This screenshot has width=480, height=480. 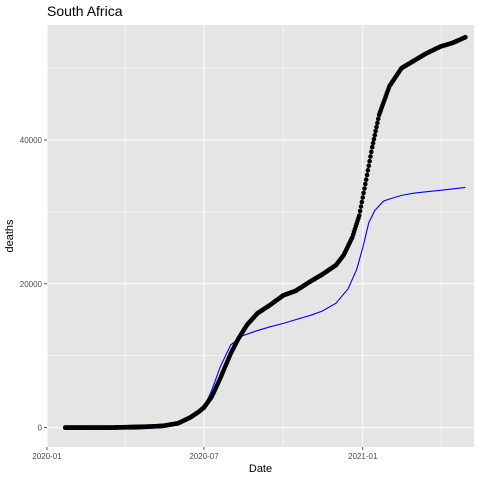 What do you see at coordinates (85, 11) in the screenshot?
I see `chart-title: South Africa` at bounding box center [85, 11].